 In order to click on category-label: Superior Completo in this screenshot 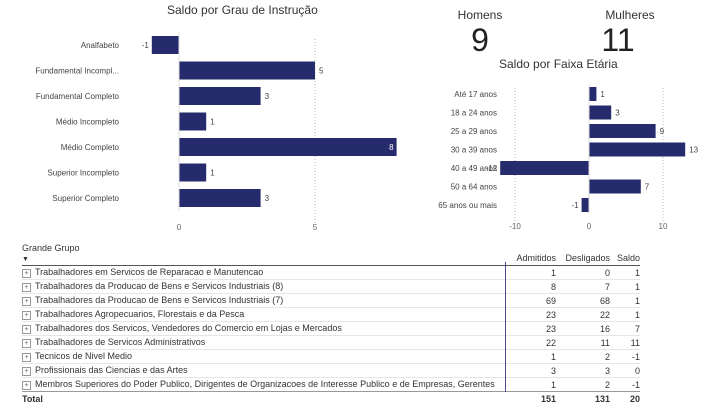, I will do `click(85, 198)`.